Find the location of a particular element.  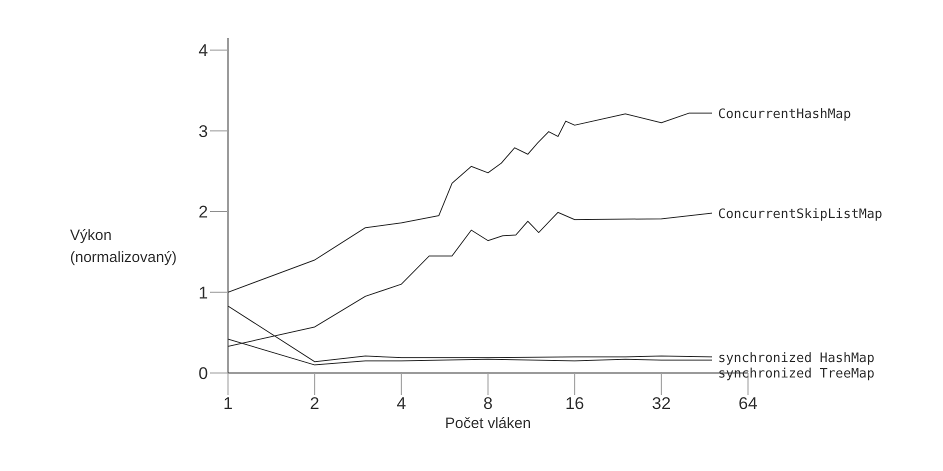

x-tick-label: 8 is located at coordinates (488, 404).